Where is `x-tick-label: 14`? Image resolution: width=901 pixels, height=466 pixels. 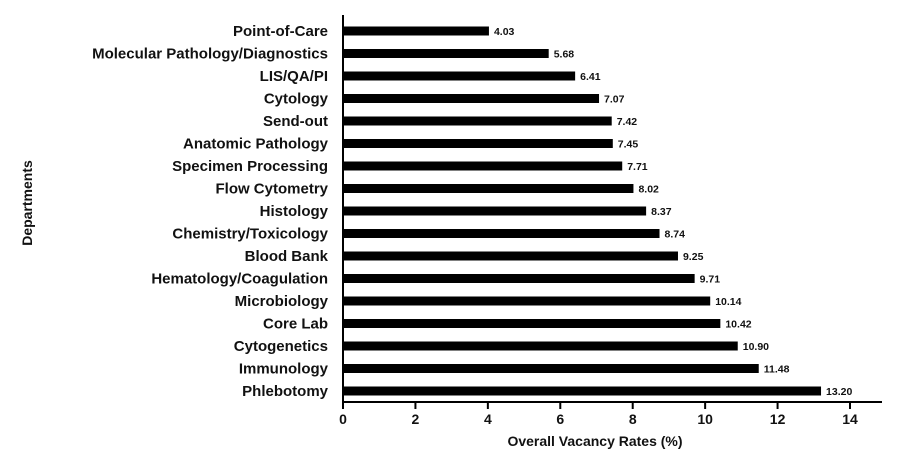
x-tick-label: 14 is located at coordinates (850, 419).